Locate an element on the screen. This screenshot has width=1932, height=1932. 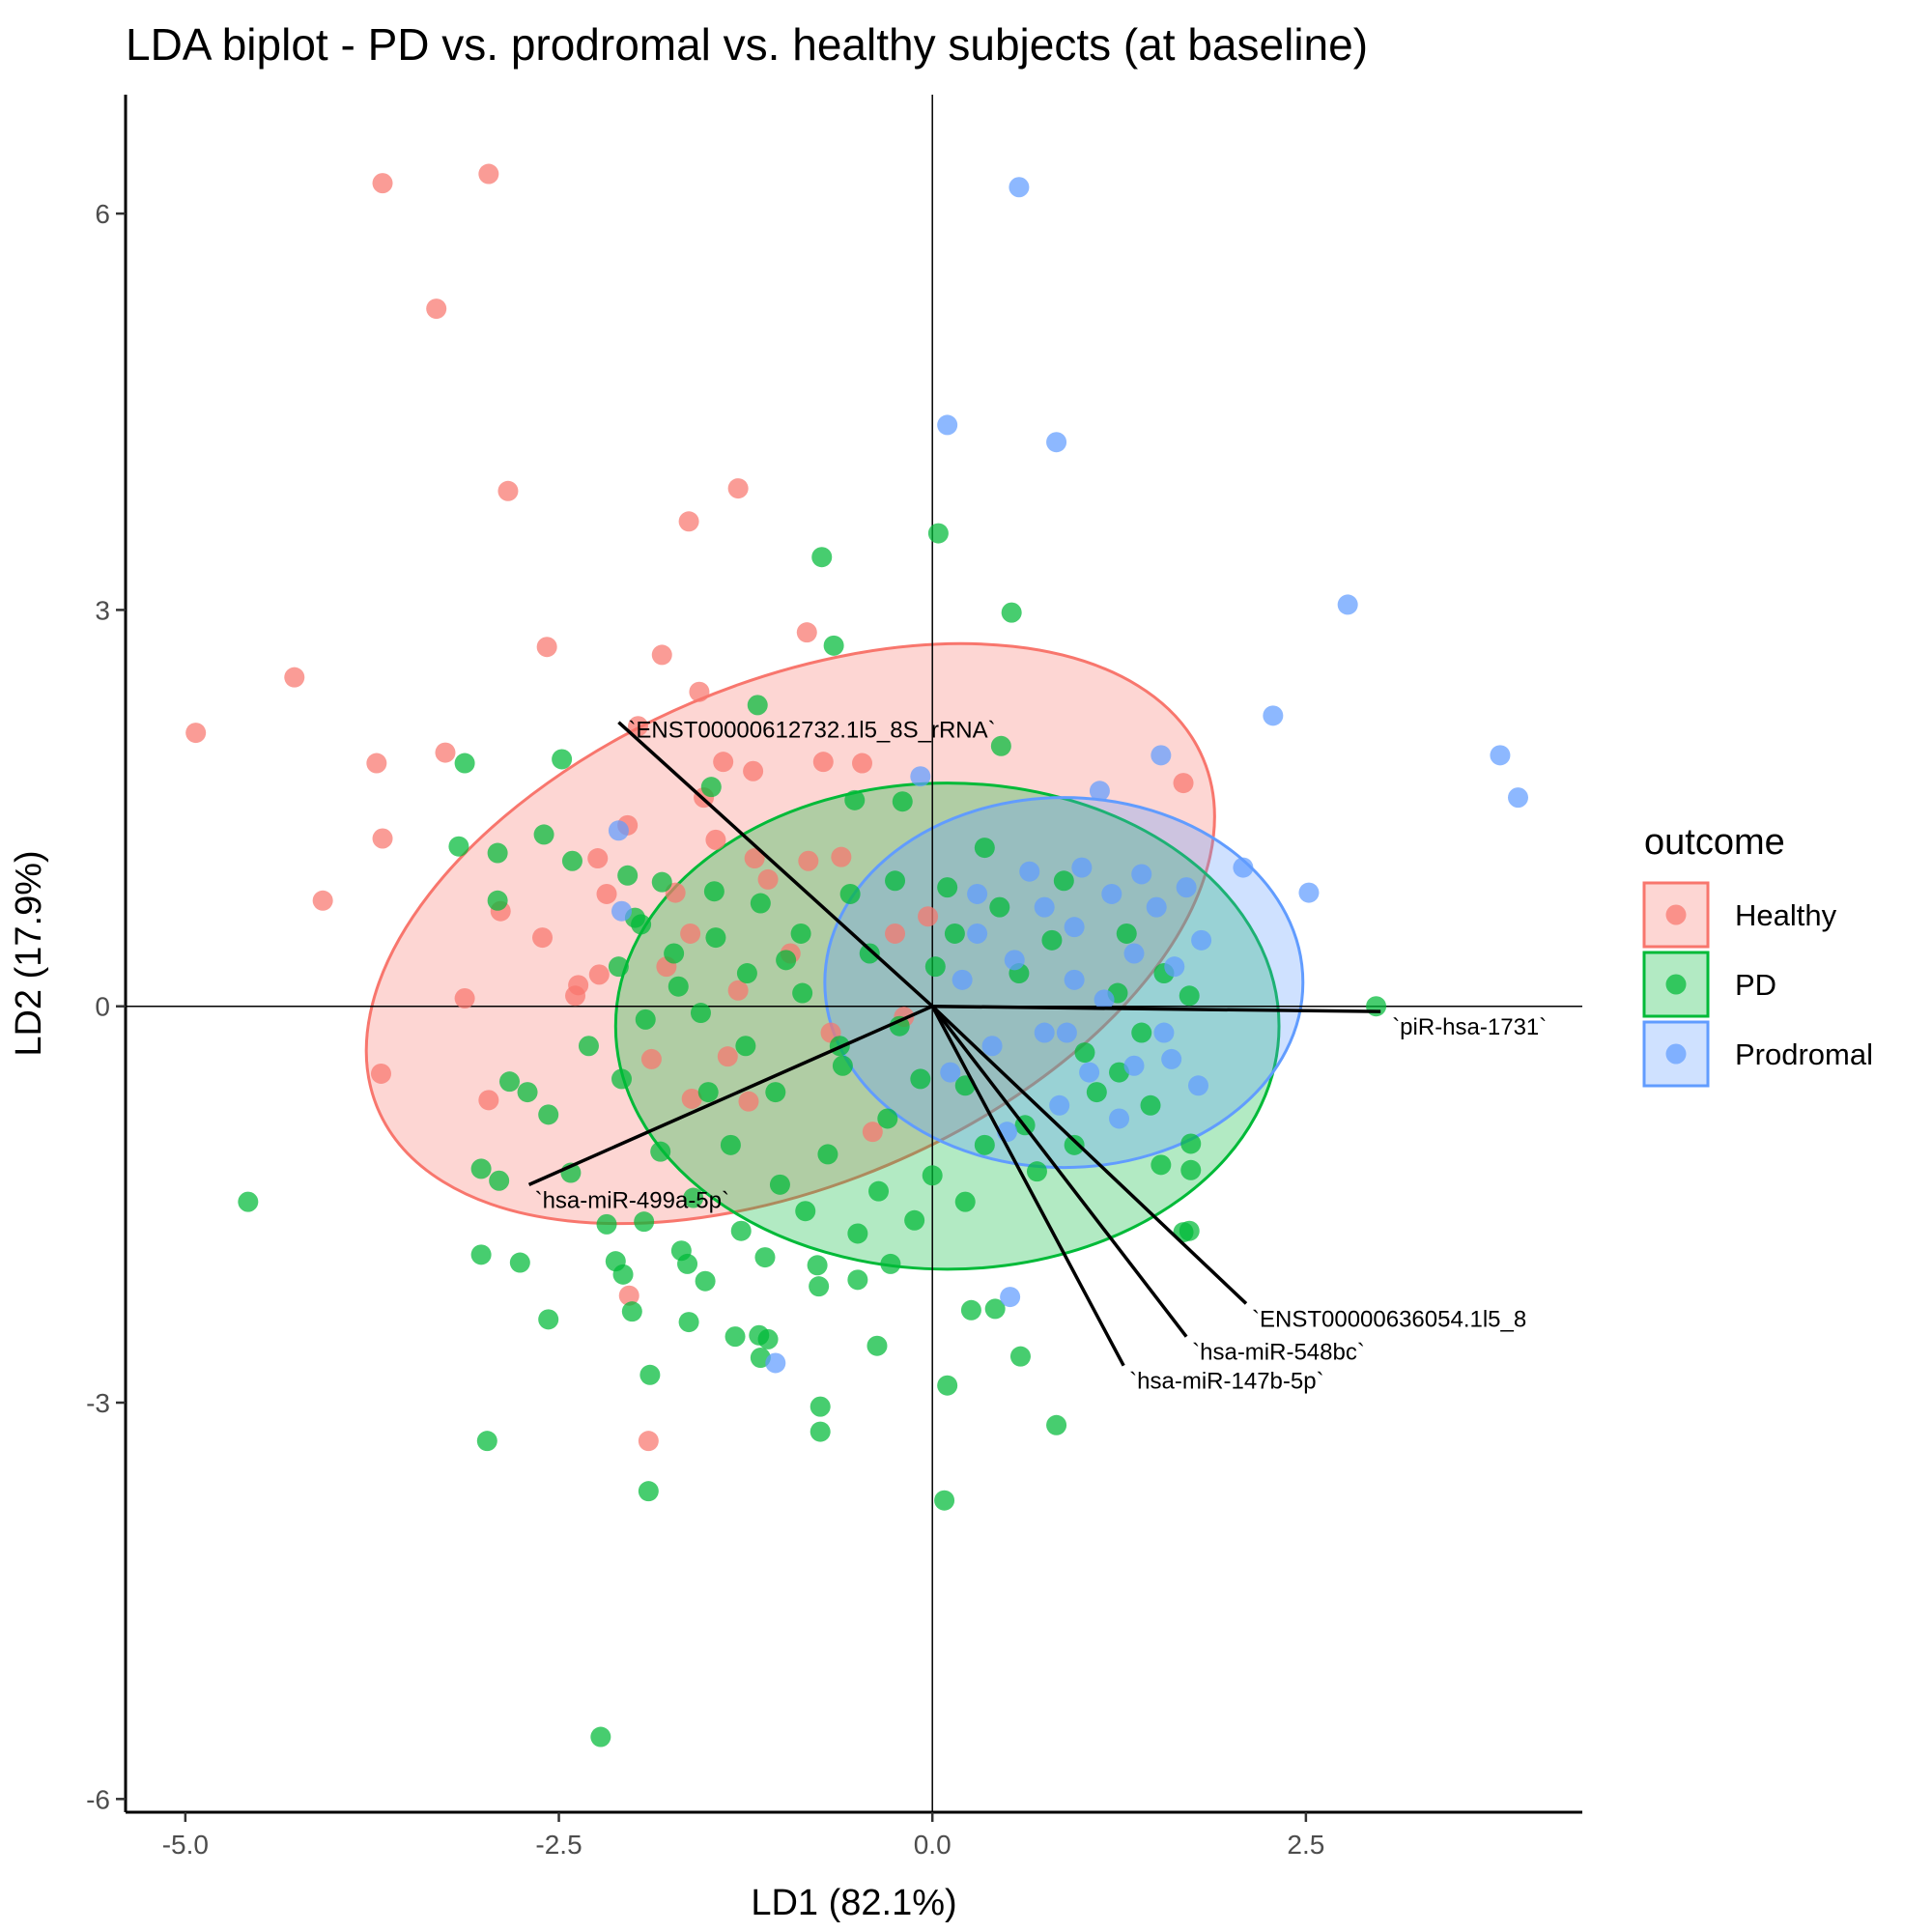
y-tick-label: -3 is located at coordinates (98, 1403).